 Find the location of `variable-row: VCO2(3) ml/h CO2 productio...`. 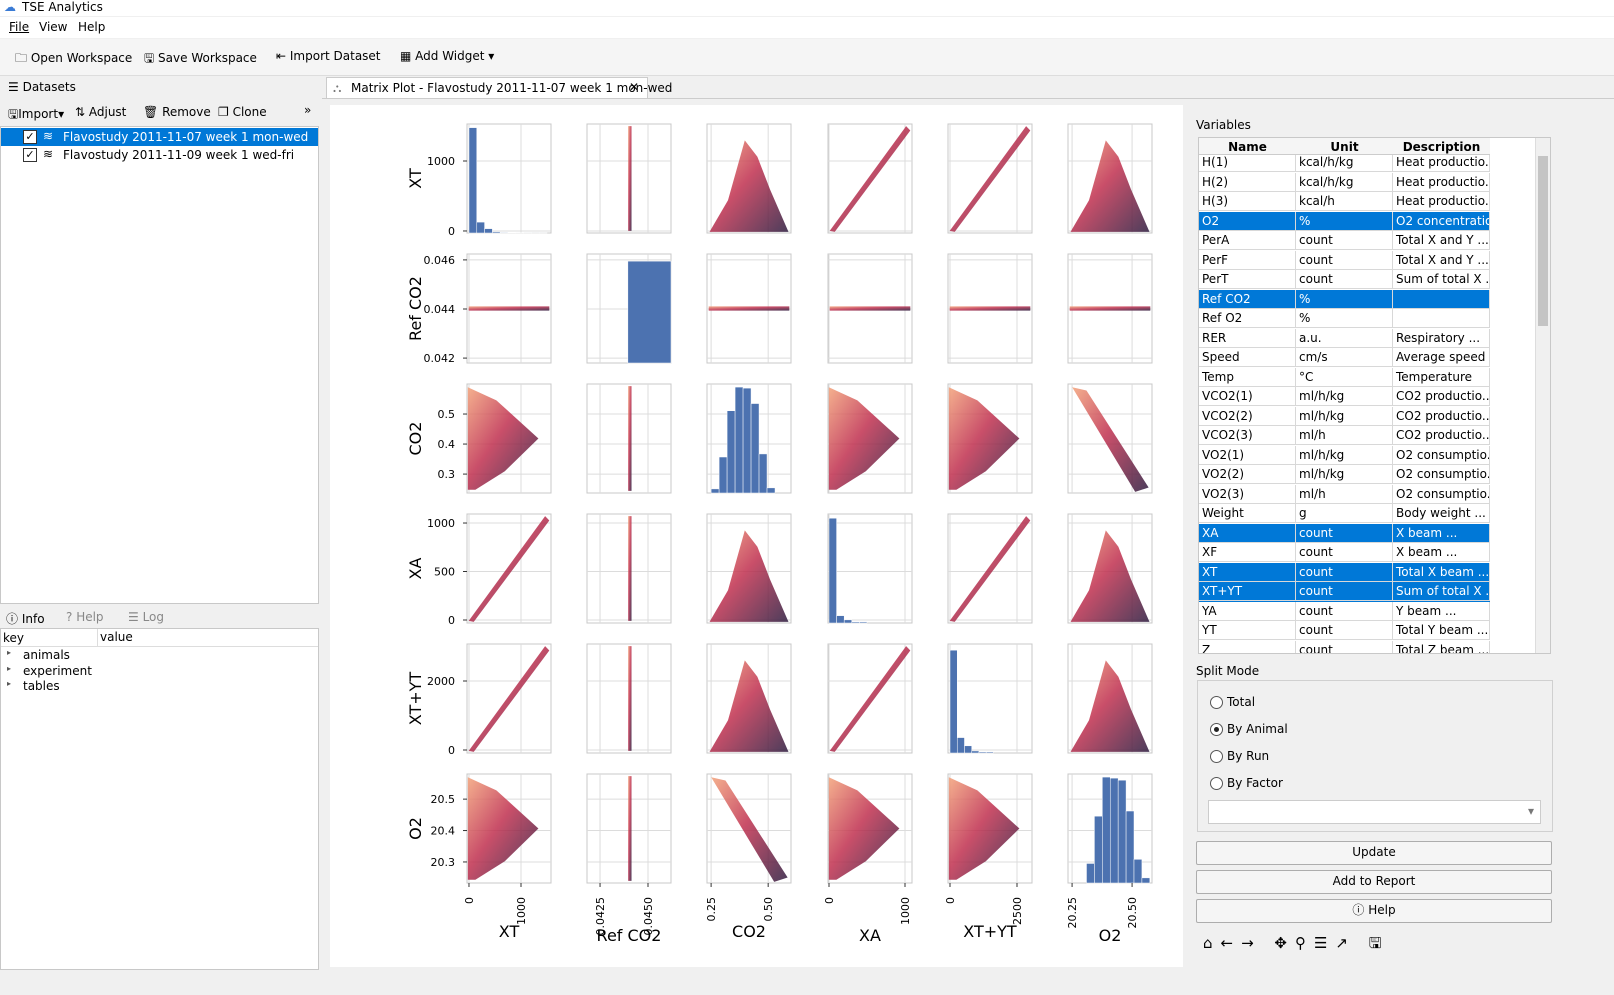

variable-row: VCO2(3) ml/h CO2 productio... is located at coordinates (1344, 436).